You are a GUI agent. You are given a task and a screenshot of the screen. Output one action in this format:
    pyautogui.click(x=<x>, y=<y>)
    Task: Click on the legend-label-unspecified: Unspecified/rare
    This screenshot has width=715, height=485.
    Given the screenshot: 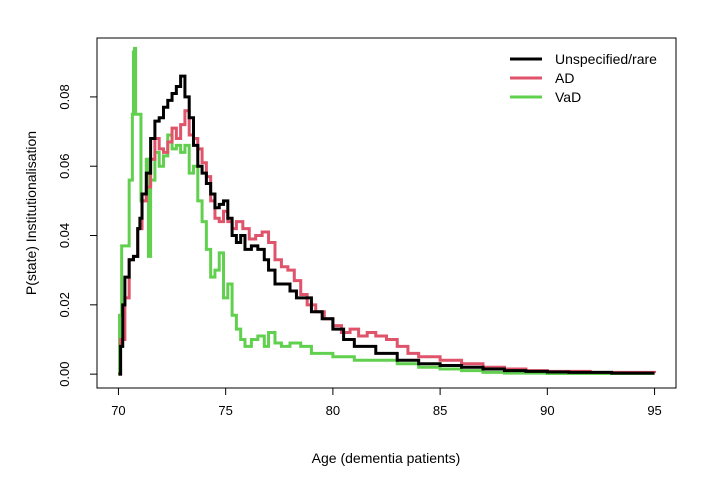 What is the action you would take?
    pyautogui.click(x=606, y=59)
    